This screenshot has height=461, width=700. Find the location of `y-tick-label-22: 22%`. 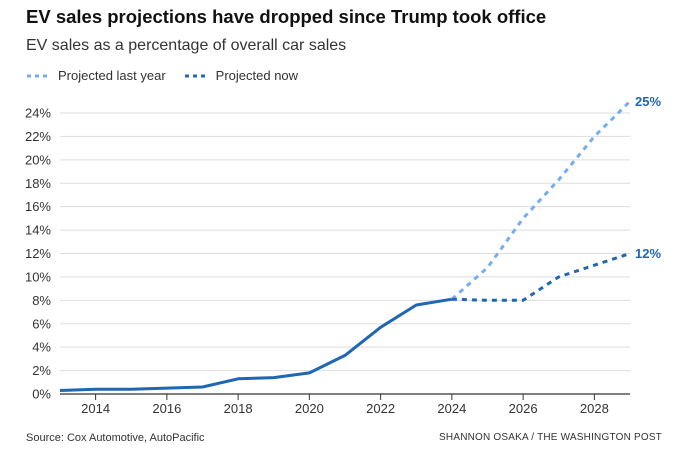

y-tick-label-22: 22% is located at coordinates (38, 136).